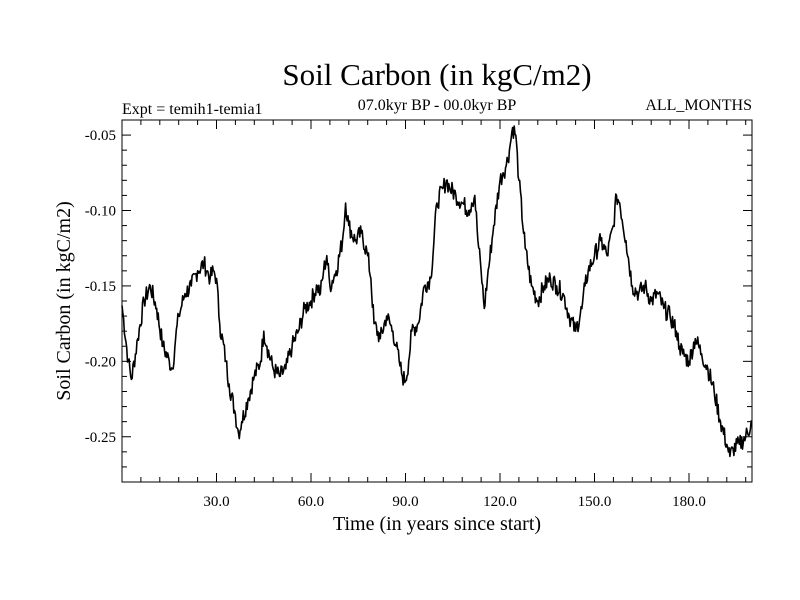 The height and width of the screenshot is (600, 800). Describe the element at coordinates (436, 74) in the screenshot. I see `chart-title: Soil Carbon (in kgC/m2)` at that location.